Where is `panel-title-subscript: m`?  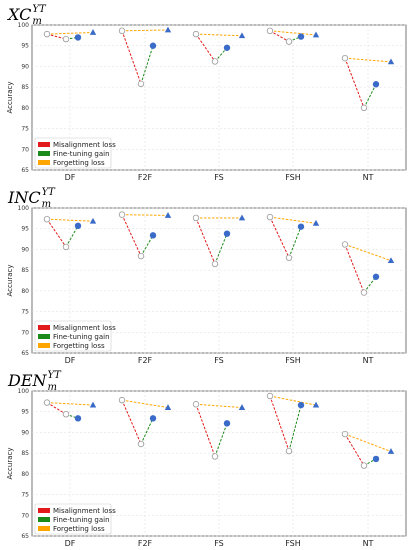 panel-title-subscript: m is located at coordinates (46, 204).